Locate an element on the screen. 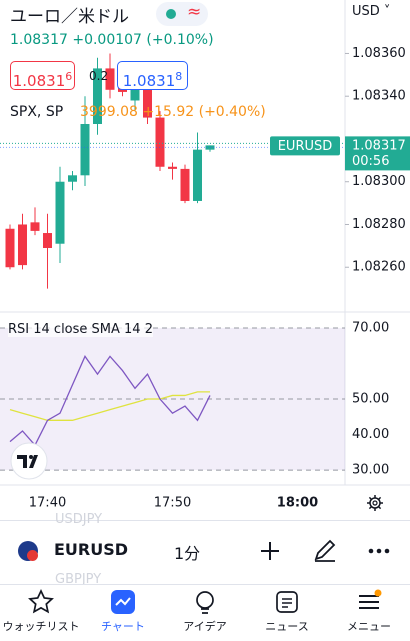 This screenshot has height=641, width=410. next-symbol: GBPJPY is located at coordinates (78, 579).